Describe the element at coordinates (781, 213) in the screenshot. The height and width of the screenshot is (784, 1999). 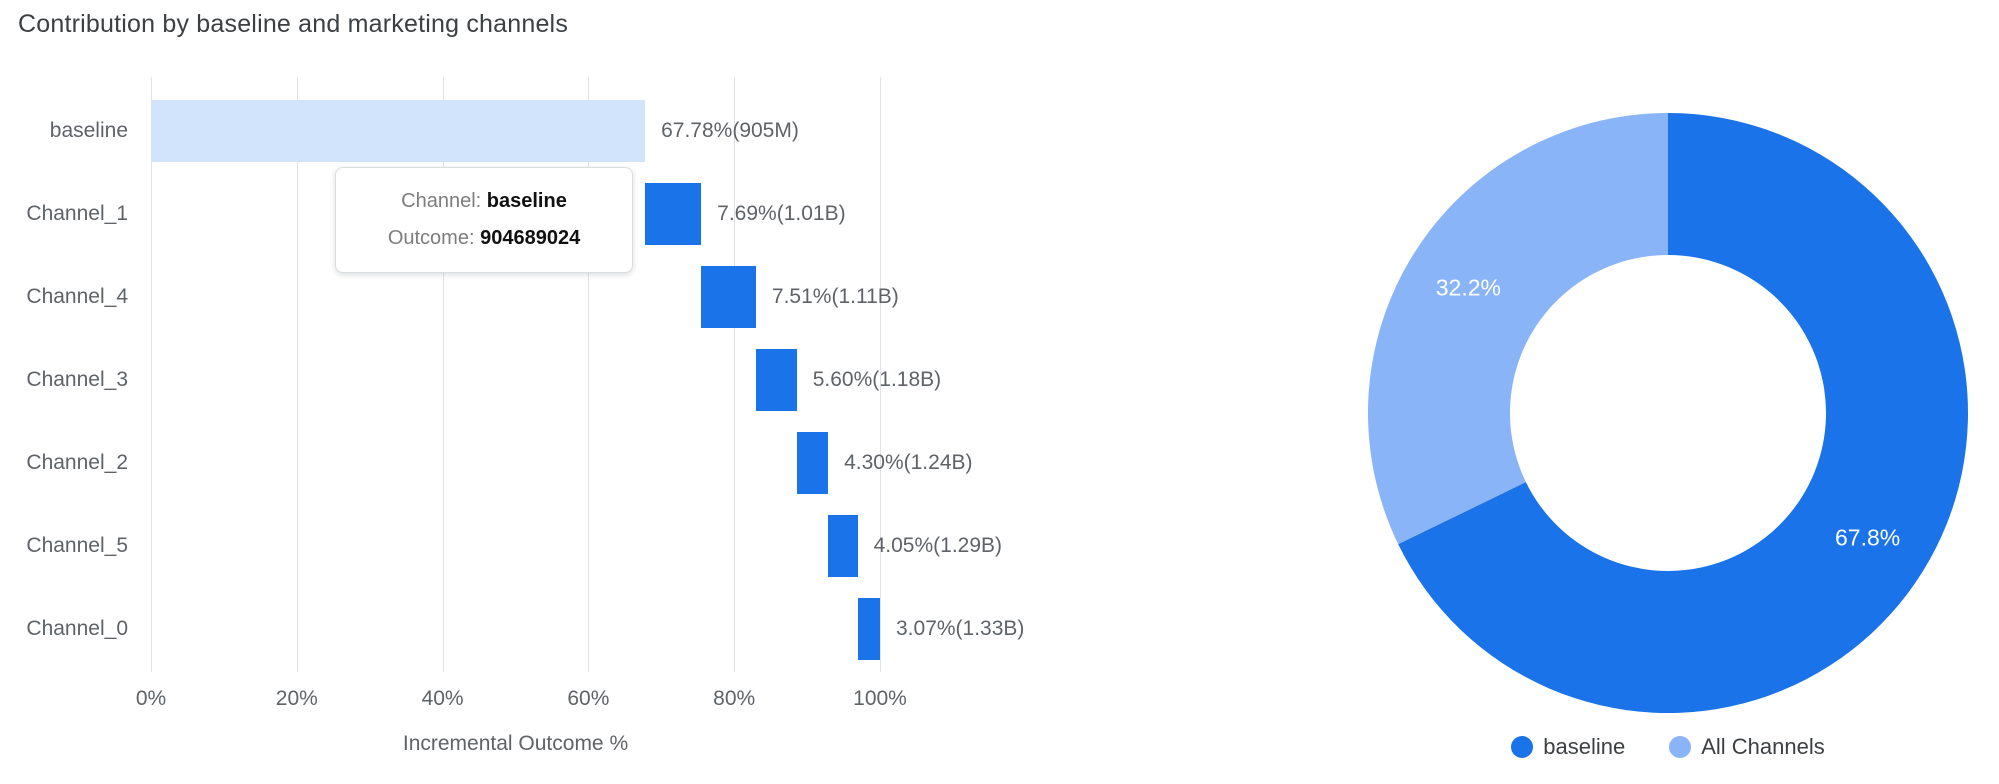
I see `bar-value-label: 7.69%(1.01B)` at that location.